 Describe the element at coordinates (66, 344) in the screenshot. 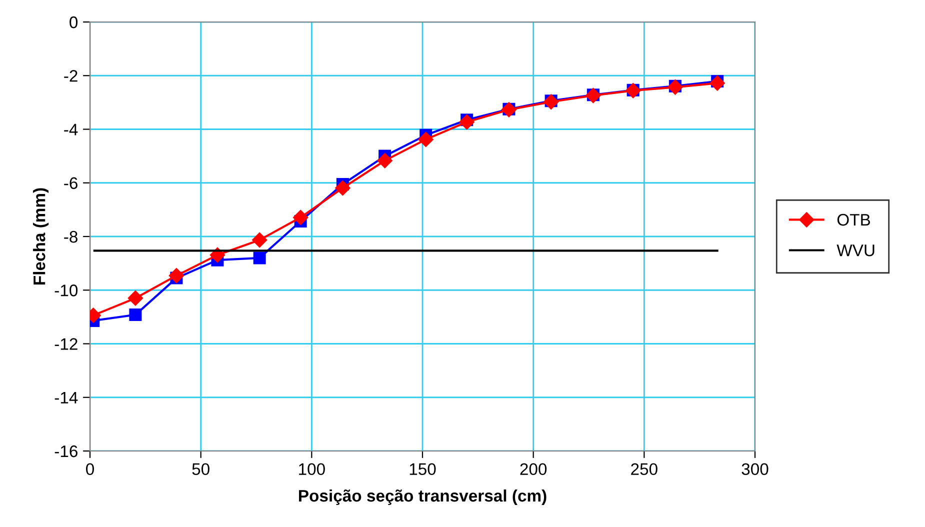

I see `y-tick-label: -12` at that location.